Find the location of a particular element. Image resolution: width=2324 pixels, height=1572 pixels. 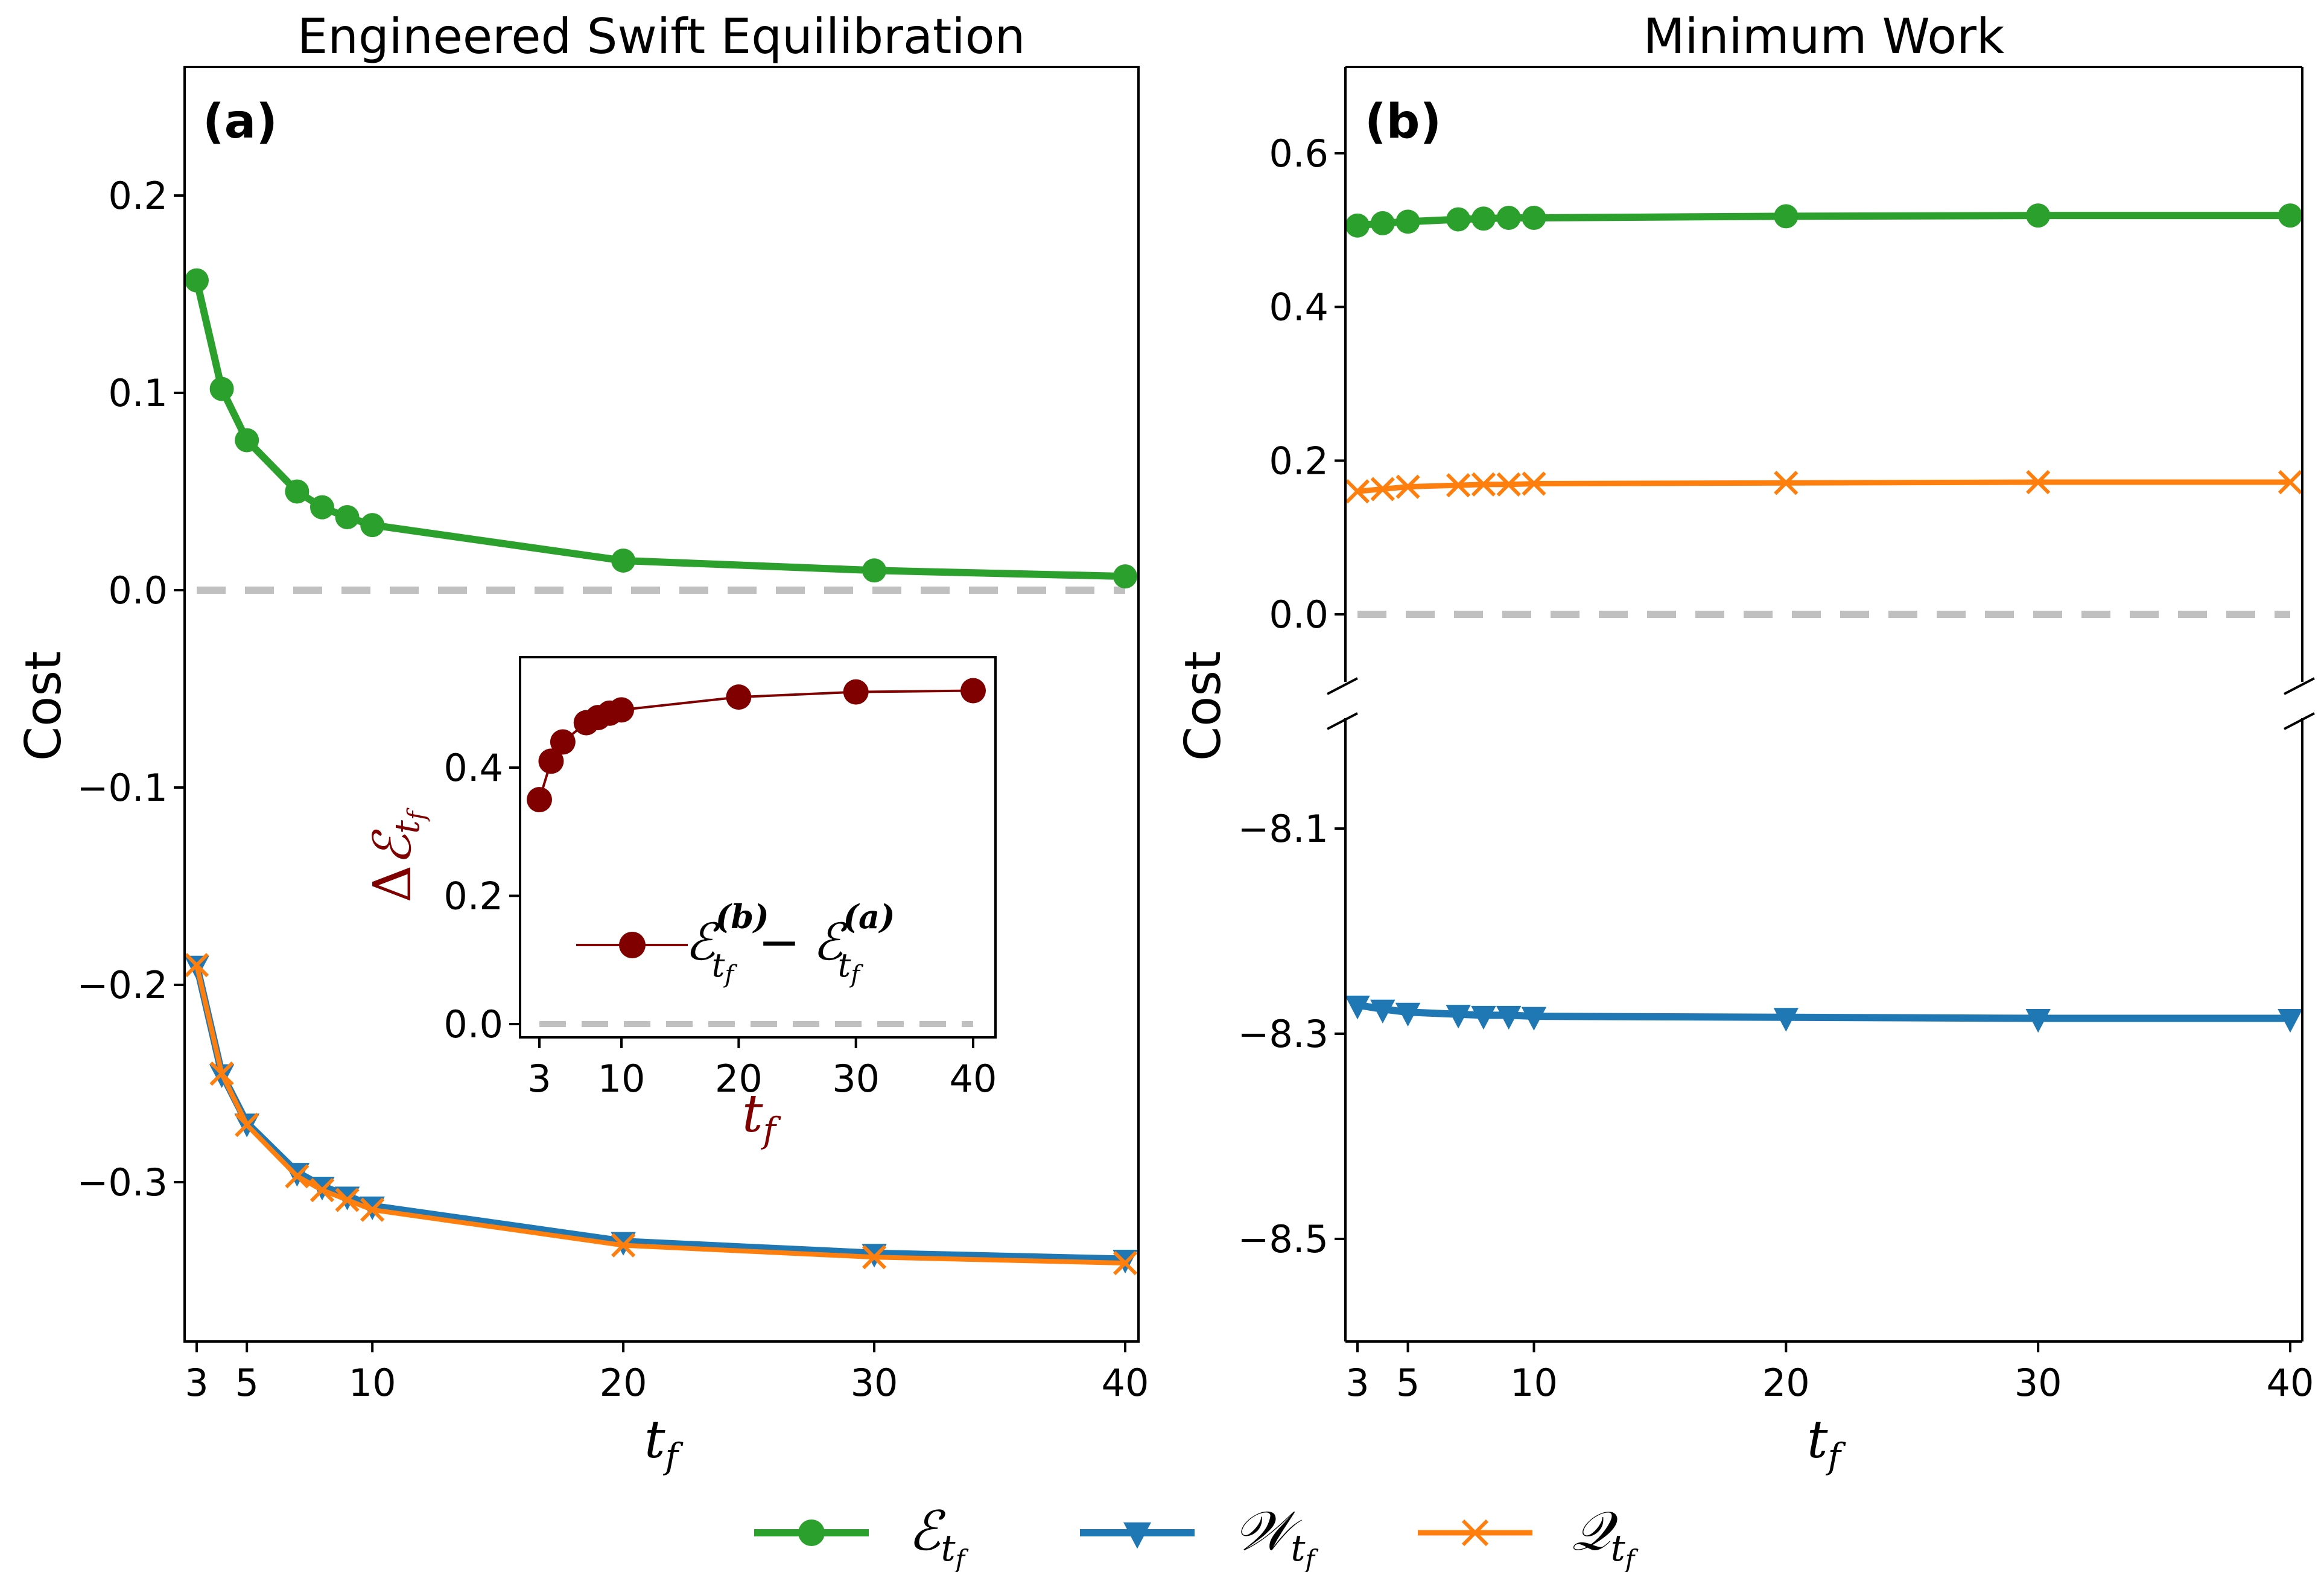

panel-b-xtick-label: 30 is located at coordinates (2038, 1383).